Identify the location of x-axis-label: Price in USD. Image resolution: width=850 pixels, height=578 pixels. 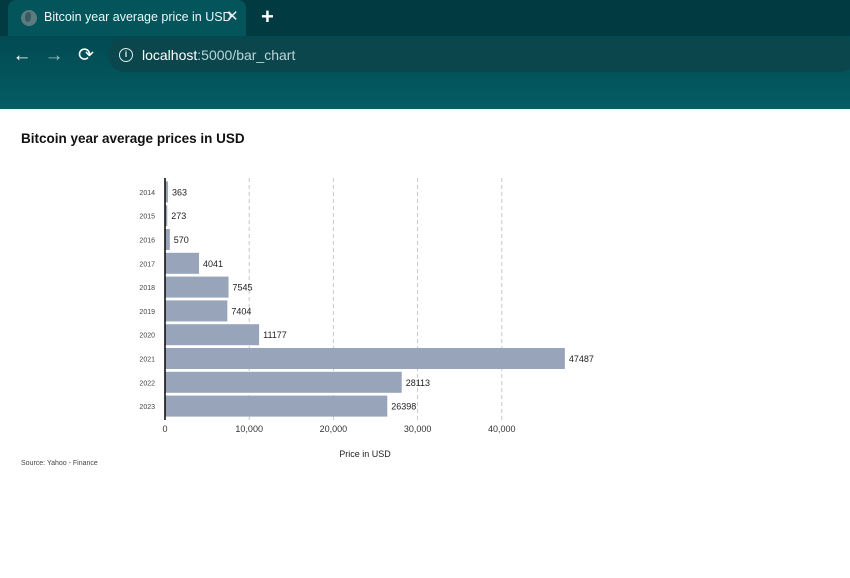
(365, 454).